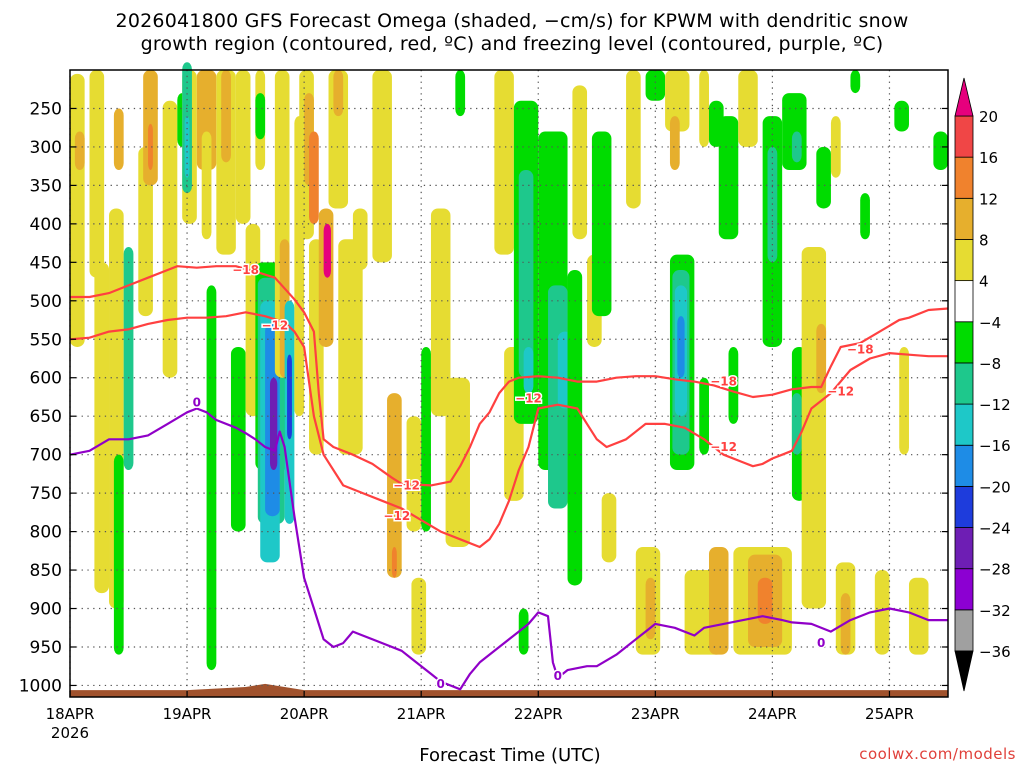 The image size is (1024, 768). What do you see at coordinates (860, 349) in the screenshot?
I see `contour-label-dgz-minus-18-2: −18` at bounding box center [860, 349].